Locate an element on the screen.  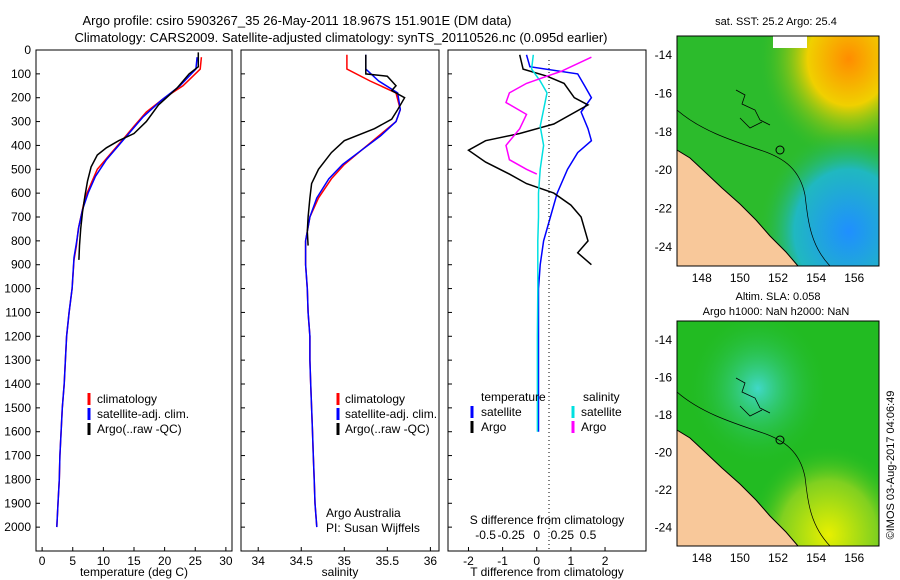
y-tick-label: 1600 is located at coordinates (17, 432).